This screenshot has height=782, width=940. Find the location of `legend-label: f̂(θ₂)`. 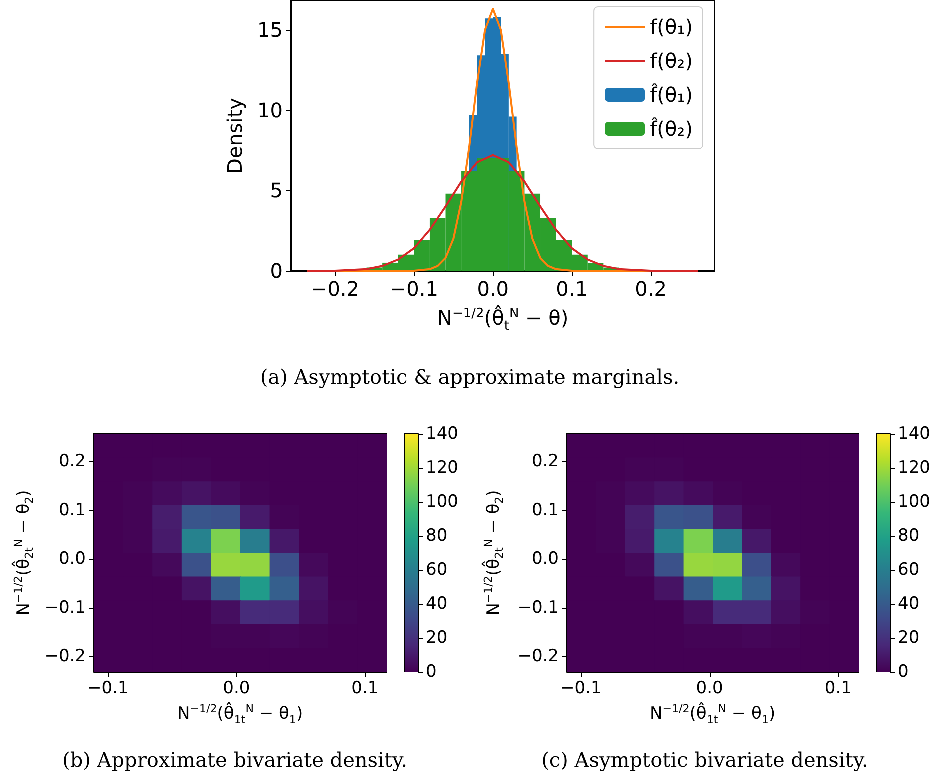

legend-label: f̂(θ₂) is located at coordinates (672, 129).